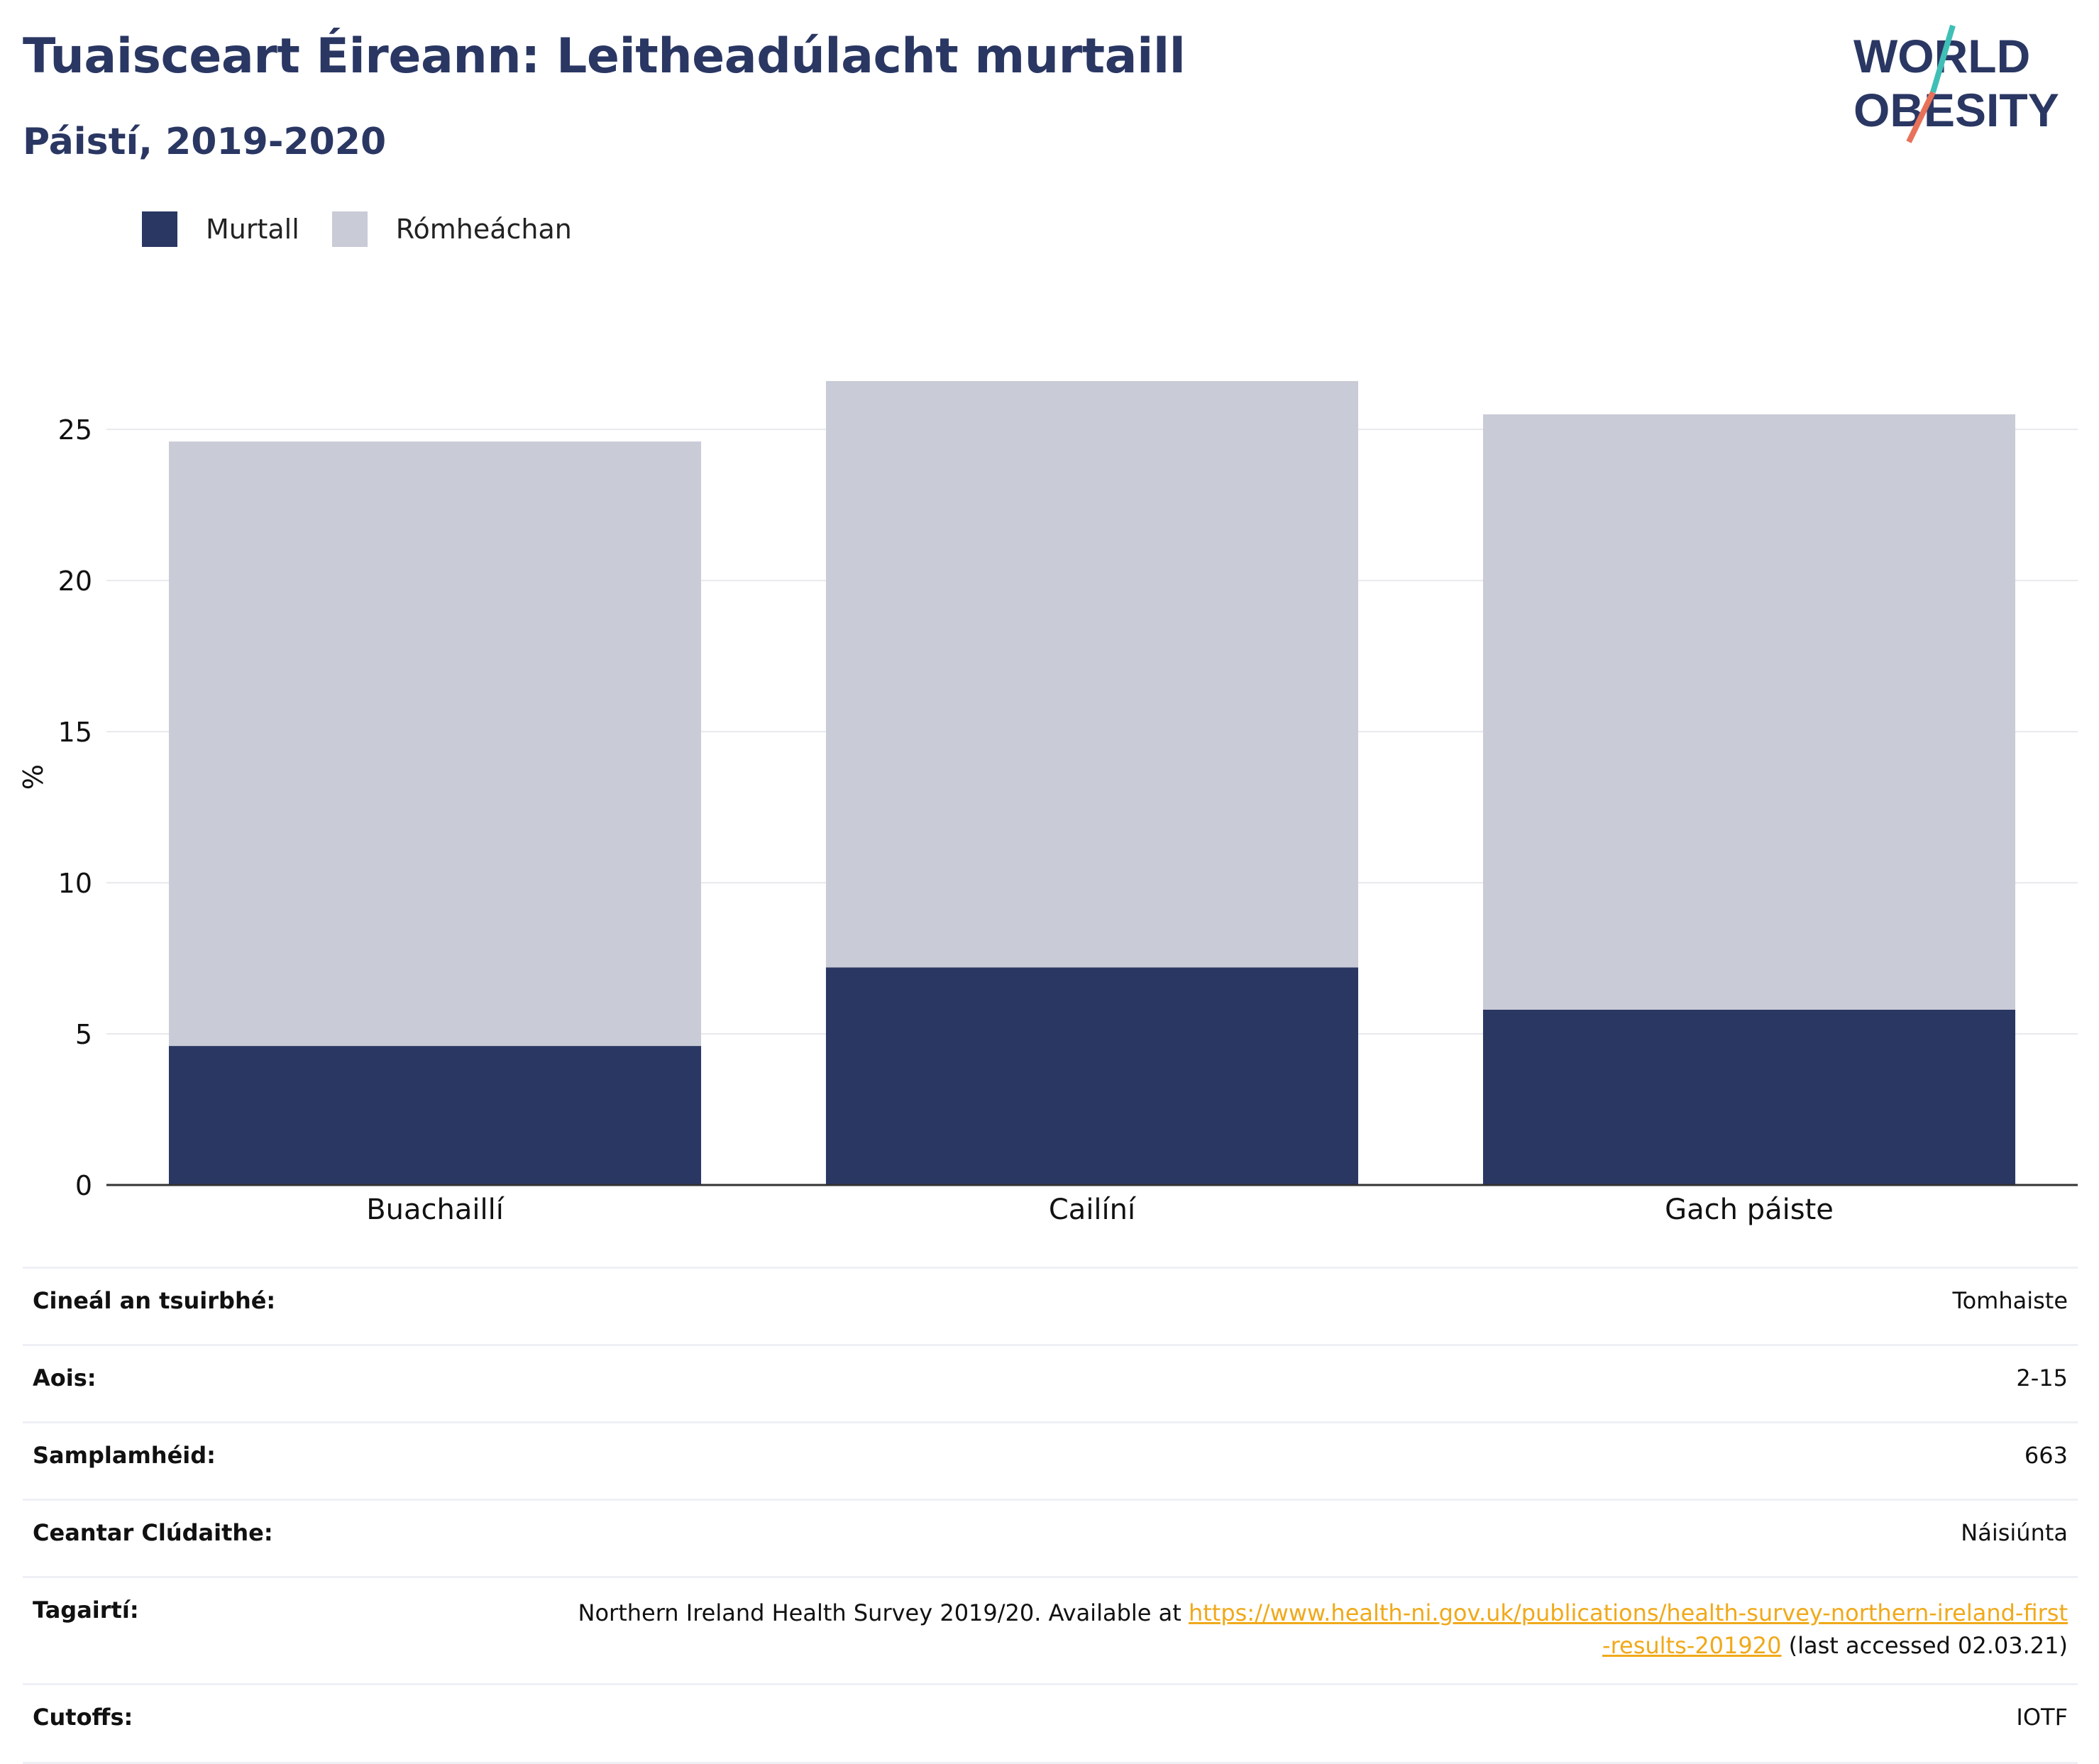 The width and height of the screenshot is (2099, 1764). I want to click on y-tick-label: 5, so click(83, 1034).